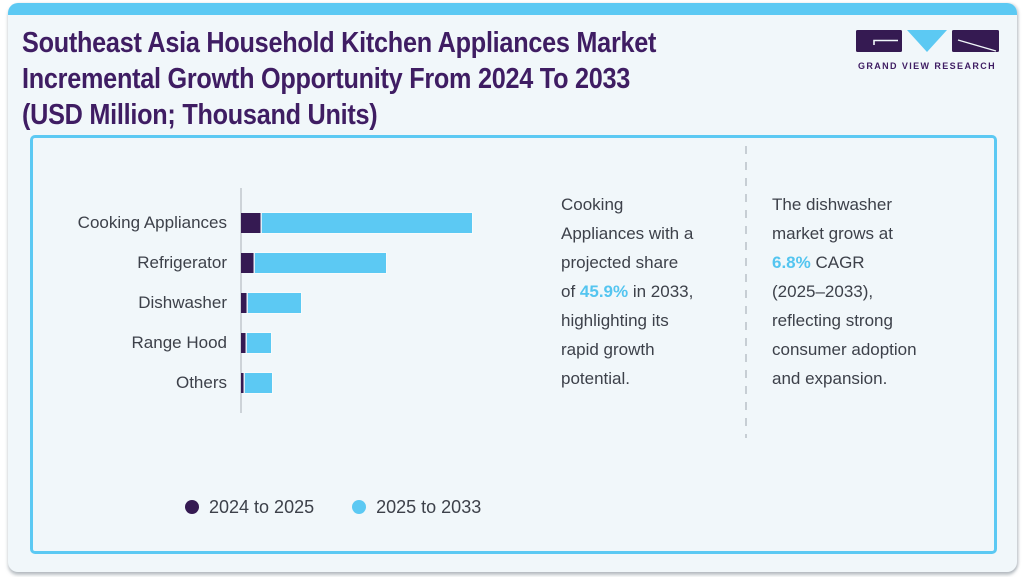 The image size is (1025, 577). Describe the element at coordinates (182, 262) in the screenshot. I see `category-label: Refrigerator` at that location.